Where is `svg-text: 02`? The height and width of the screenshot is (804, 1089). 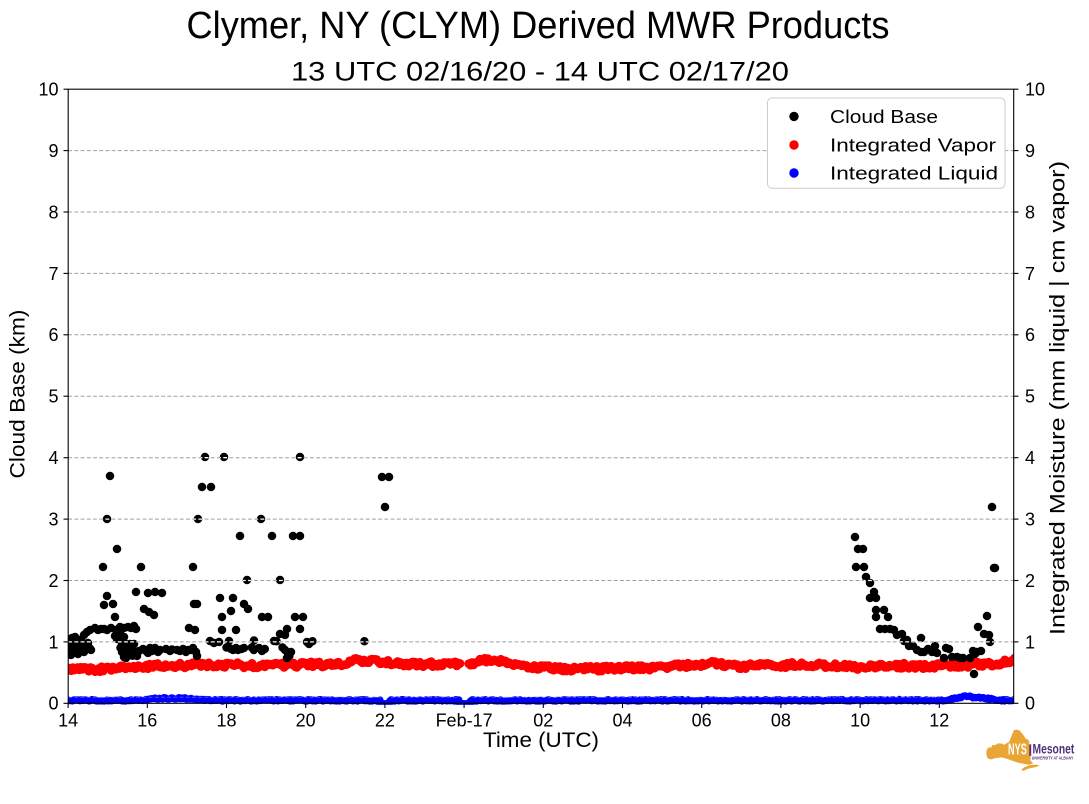
svg-text: 02 is located at coordinates (543, 721).